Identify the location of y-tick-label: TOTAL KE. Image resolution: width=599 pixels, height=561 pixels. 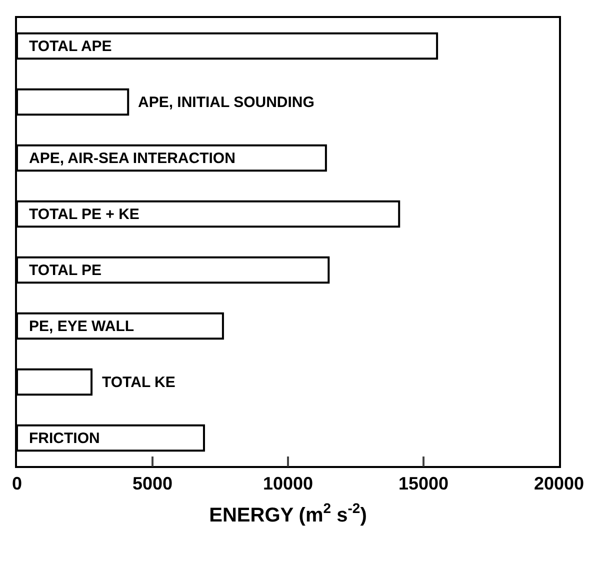
(139, 382).